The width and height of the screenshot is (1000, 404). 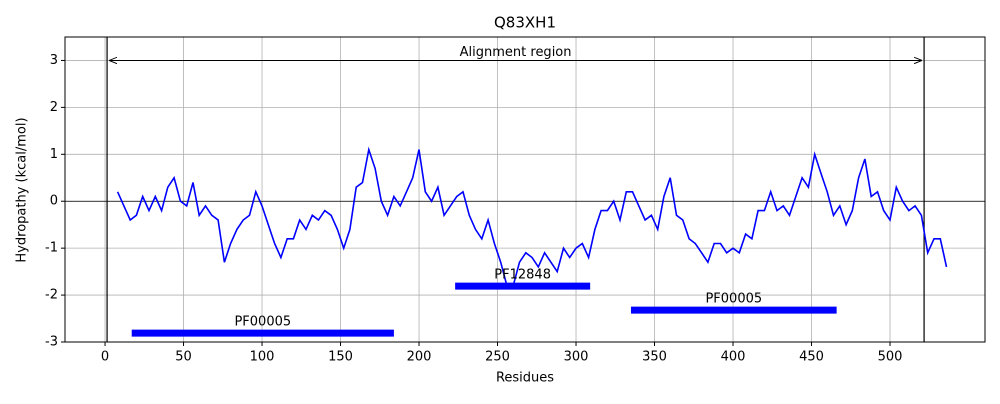 What do you see at coordinates (22, 189) in the screenshot?
I see `y-axis-label: Hydropathy (kcal/mol)` at bounding box center [22, 189].